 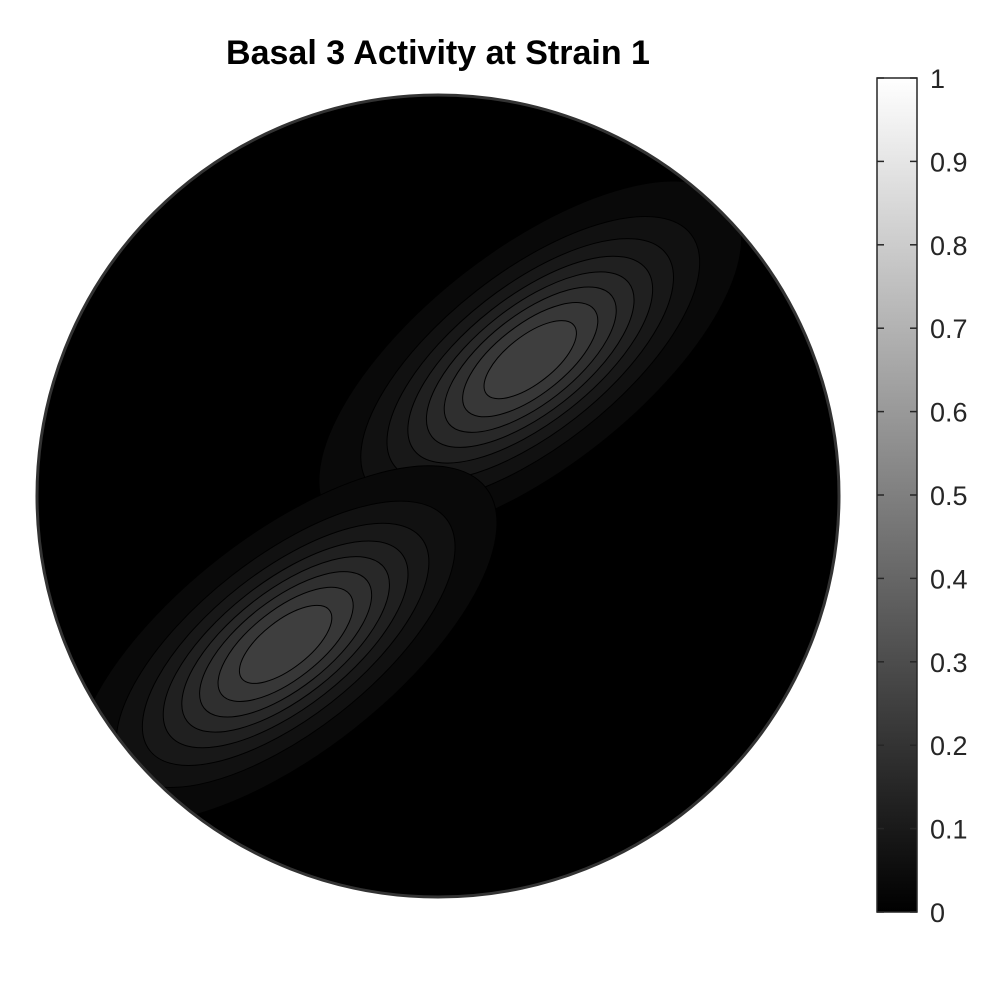 I want to click on colorbar-tick-label: 0.5, so click(x=949, y=496).